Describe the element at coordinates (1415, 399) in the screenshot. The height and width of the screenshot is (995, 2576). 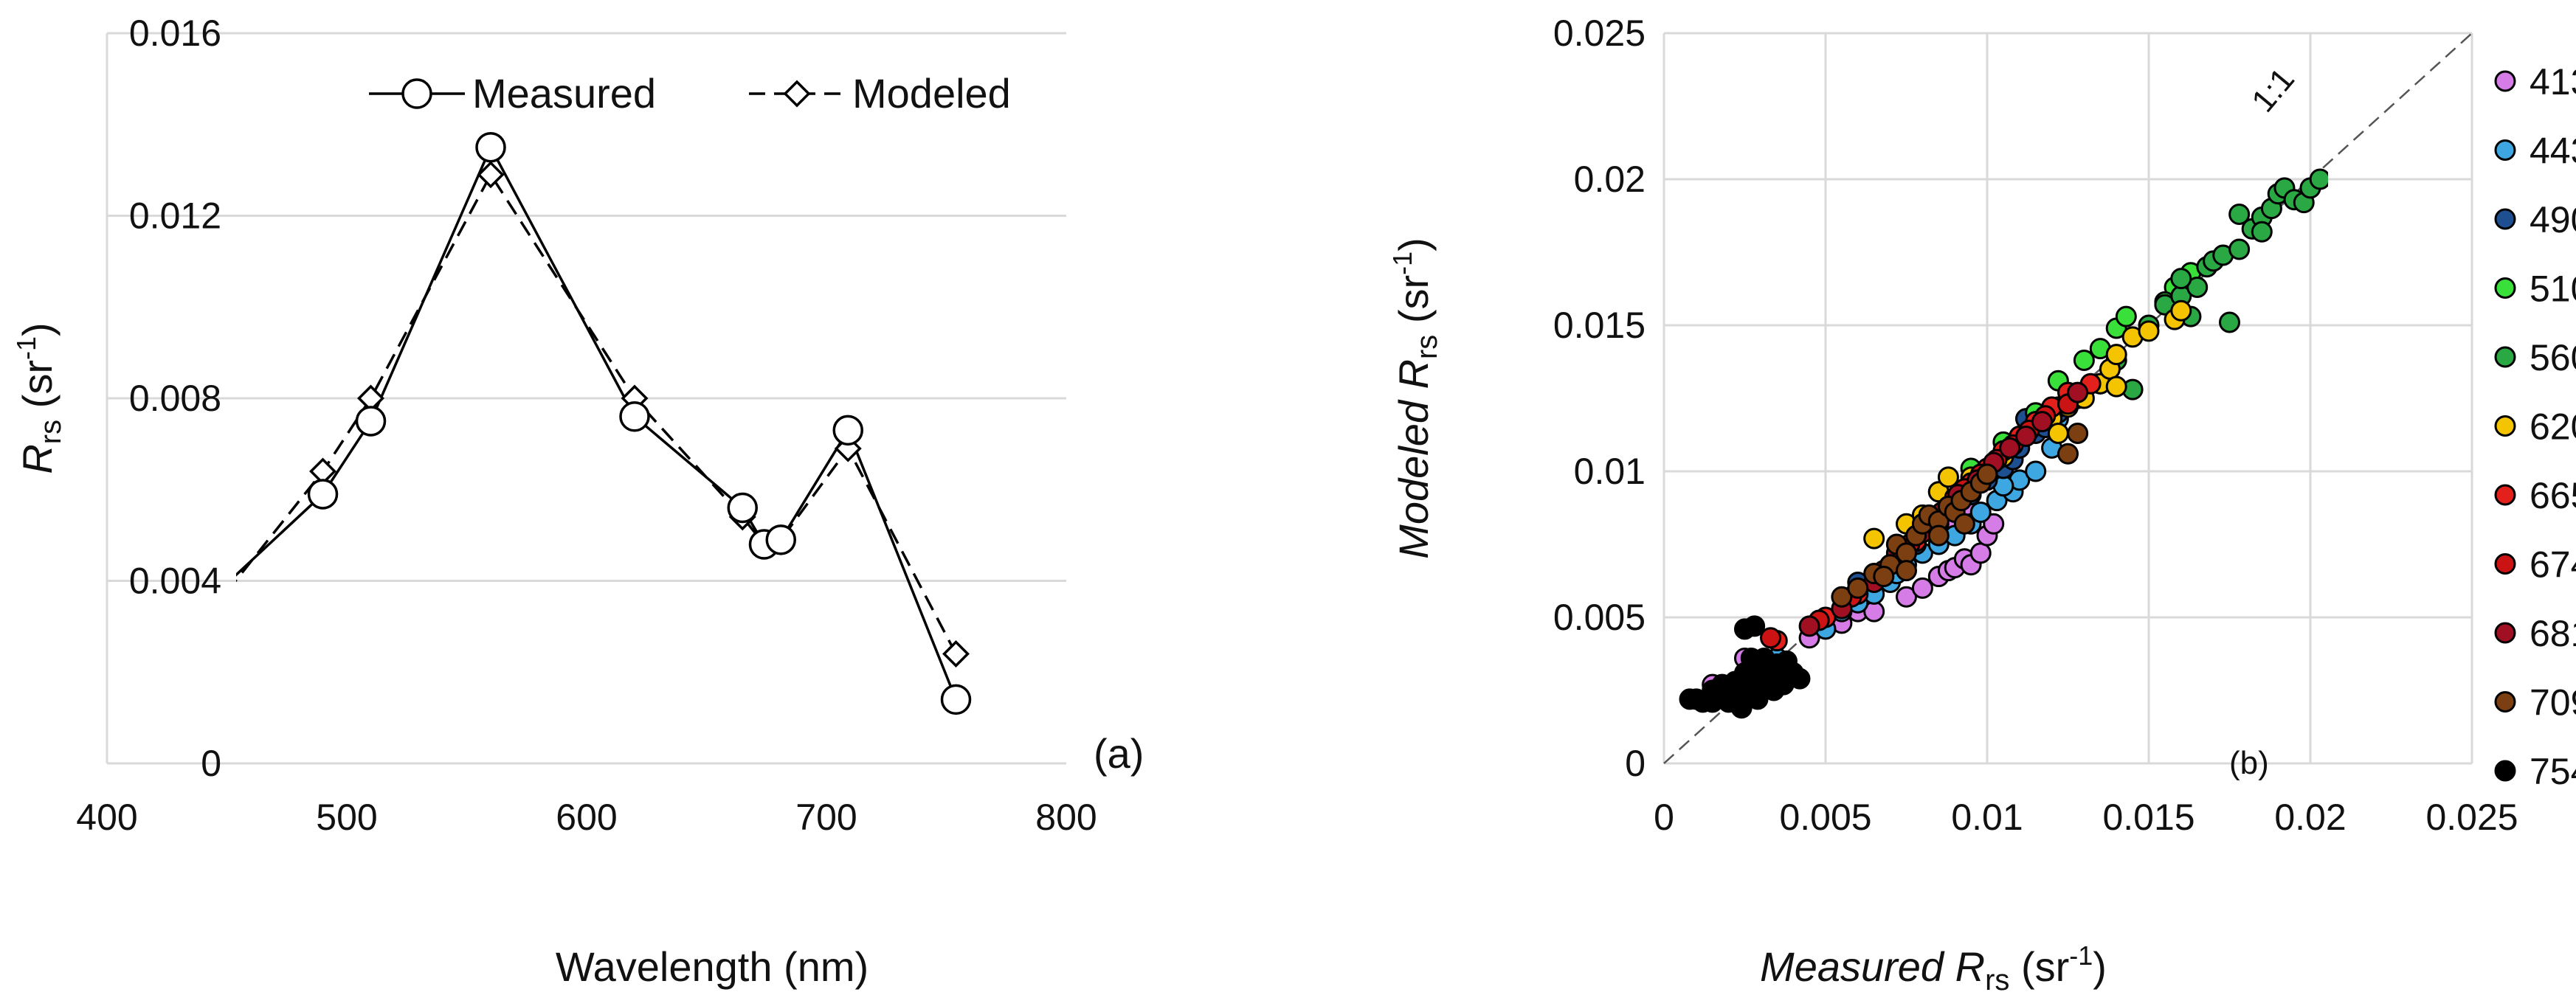
I see `b-y-axis-label: Modeled Rrs (sr-1)` at that location.